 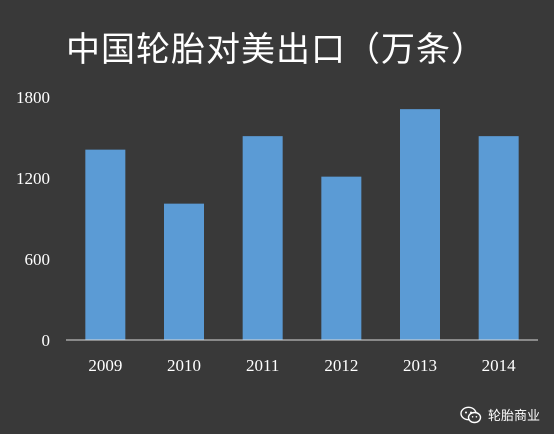 What do you see at coordinates (499, 365) in the screenshot?
I see `x-tick-label: 2014` at bounding box center [499, 365].